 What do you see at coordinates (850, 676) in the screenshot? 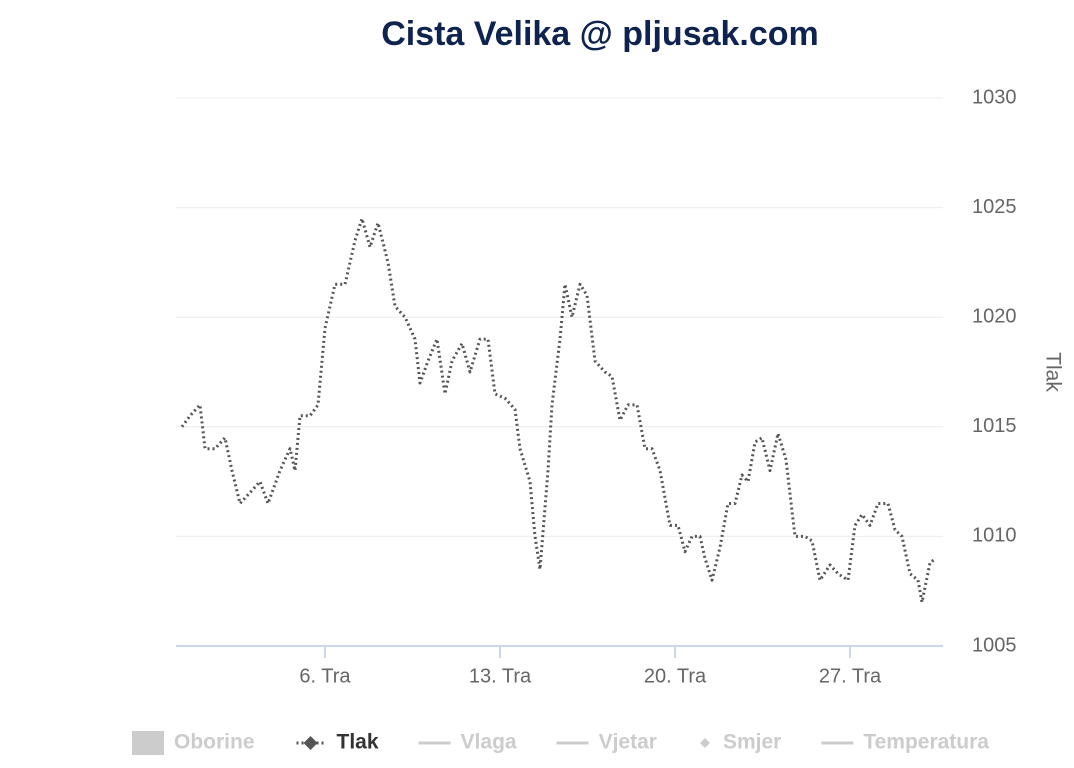
I see `x-tick-label: 27. Tra` at bounding box center [850, 676].